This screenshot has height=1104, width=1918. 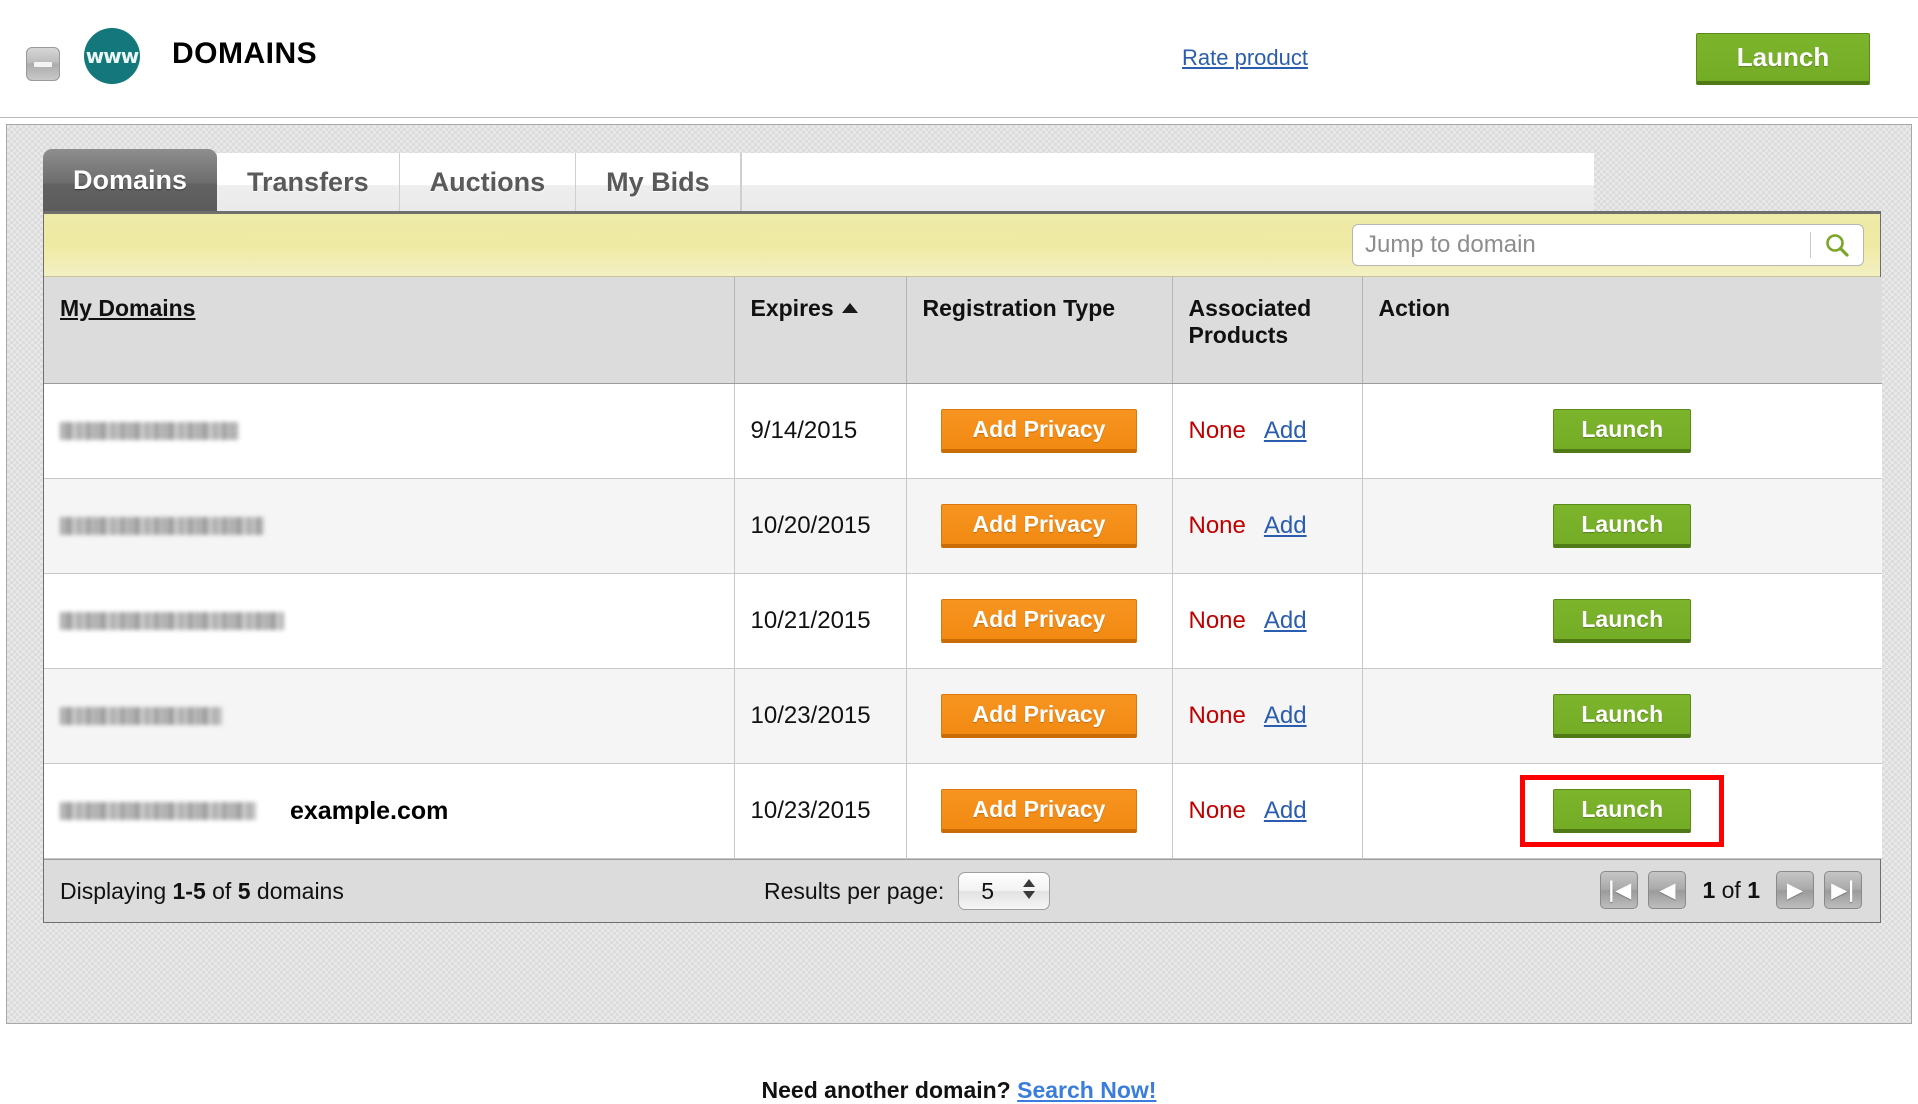 I want to click on tab-auctions-label: Auctions, so click(x=487, y=181).